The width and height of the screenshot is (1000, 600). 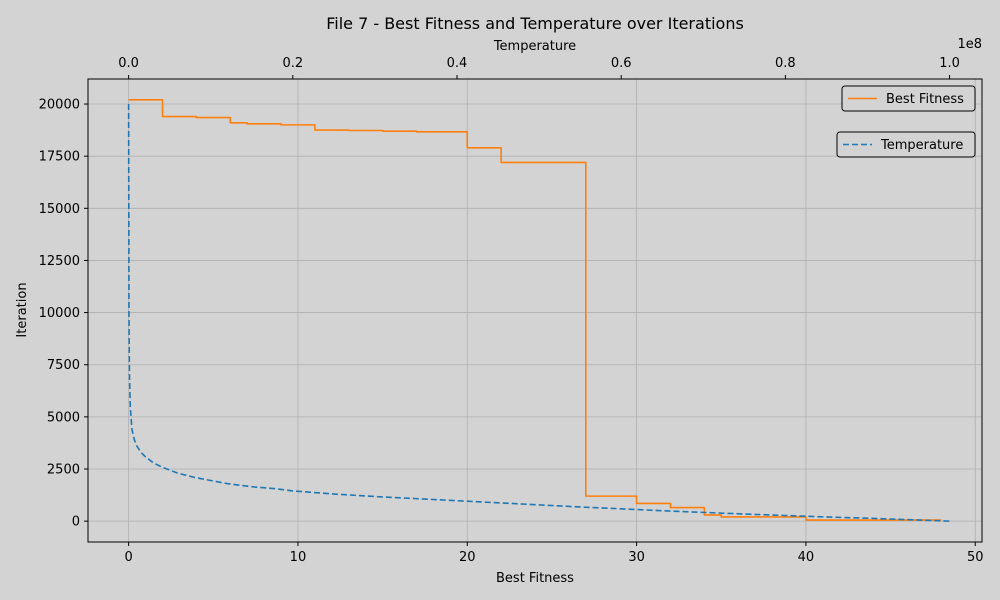 I want to click on y-tick-label: 7500, so click(x=63, y=365).